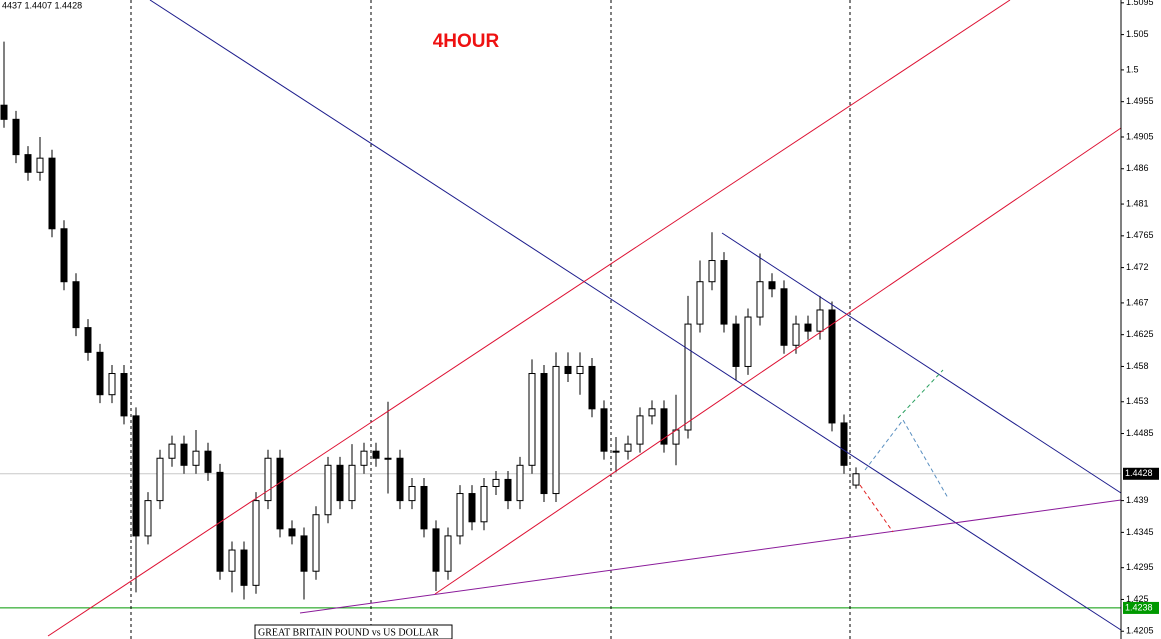 Image resolution: width=1161 pixels, height=639 pixels. Describe the element at coordinates (1140, 334) in the screenshot. I see `y-tick-label: 1.4625` at that location.